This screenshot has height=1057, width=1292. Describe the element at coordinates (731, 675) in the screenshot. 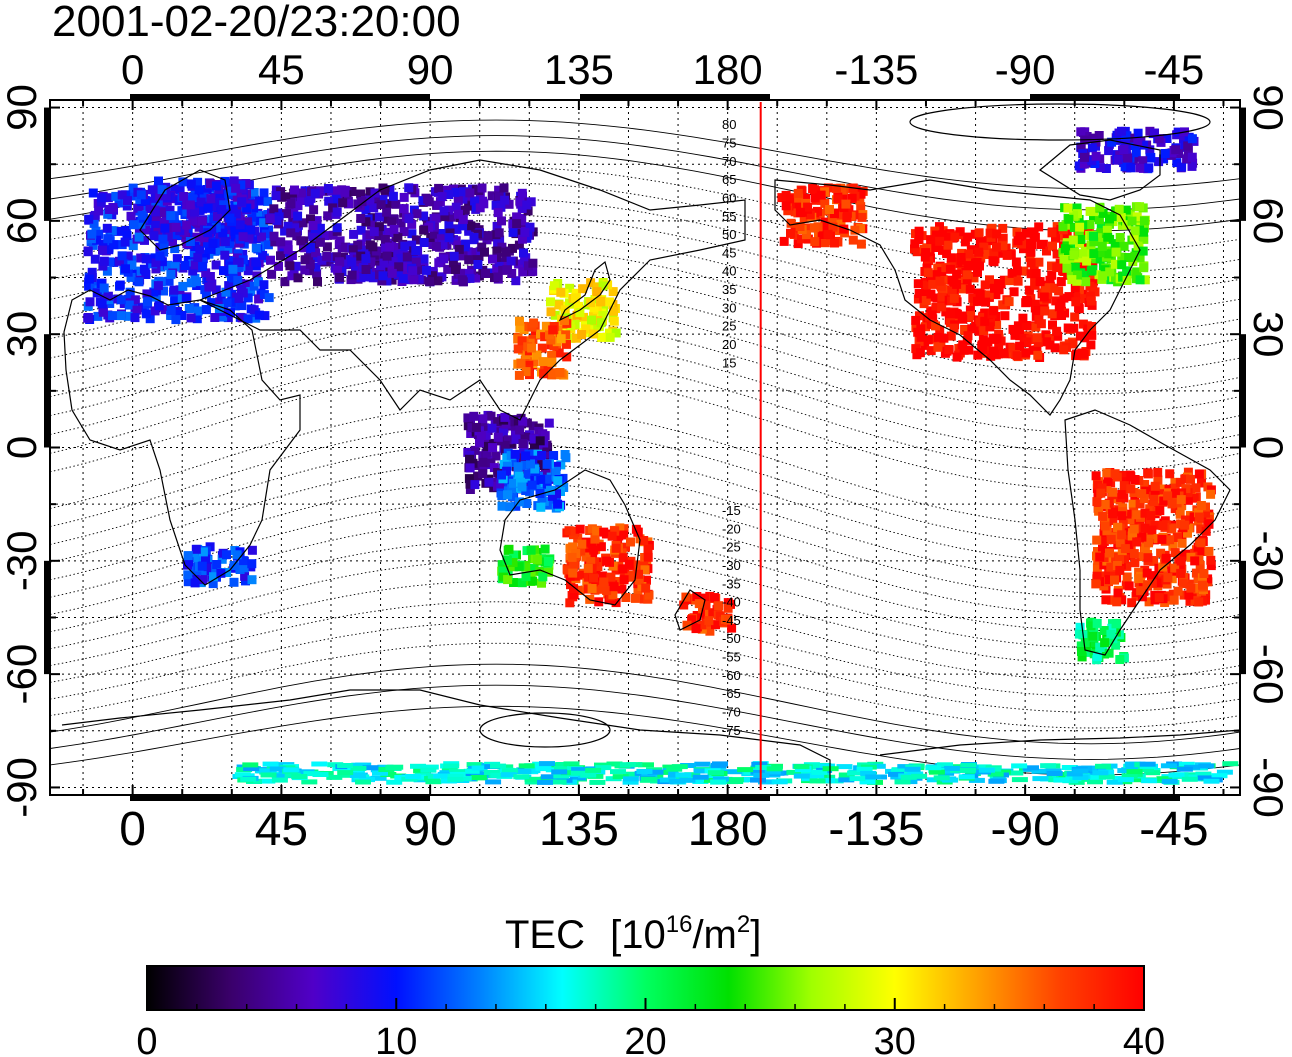

I see `contour-label: -60` at that location.